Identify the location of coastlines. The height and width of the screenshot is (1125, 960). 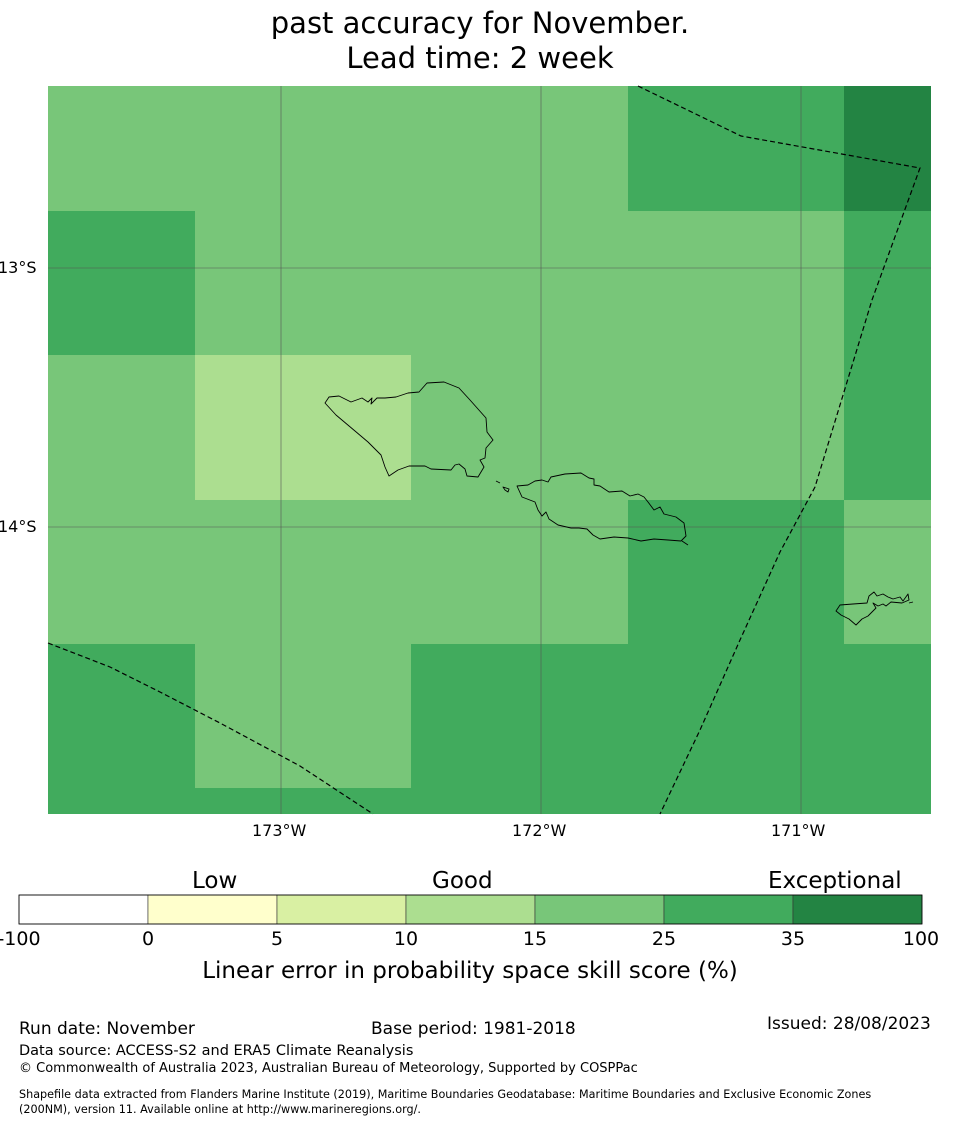
(619, 503).